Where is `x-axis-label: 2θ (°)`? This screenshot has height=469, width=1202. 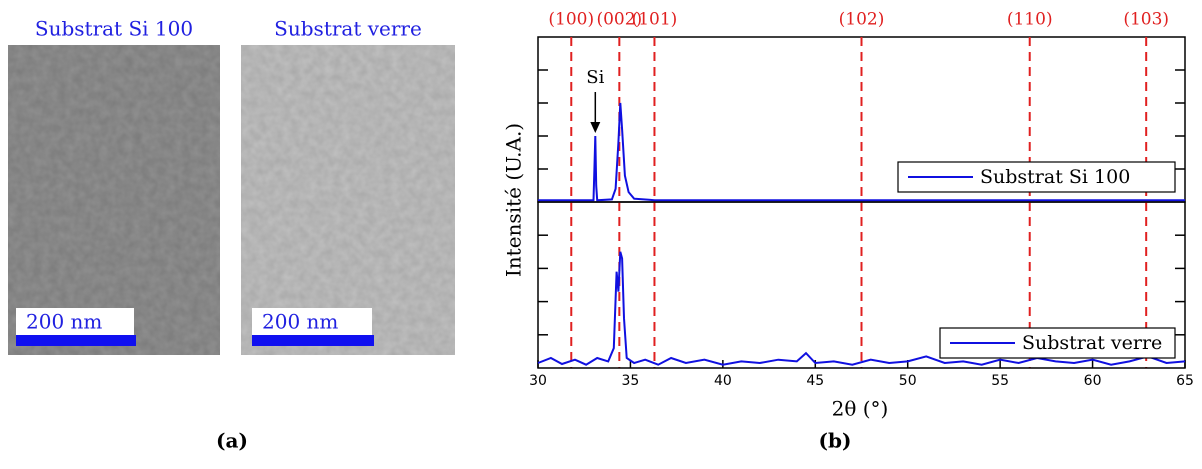
x-axis-label: 2θ (°) is located at coordinates (860, 409).